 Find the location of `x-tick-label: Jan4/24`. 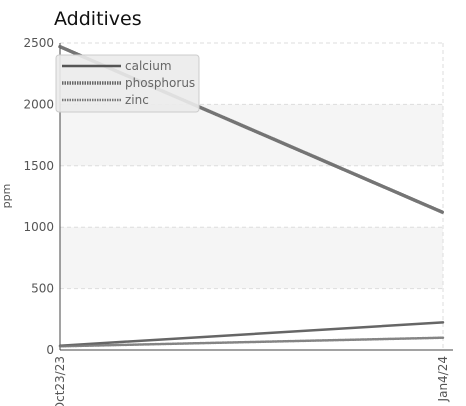

x-tick-label: Jan4/24 is located at coordinates (443, 379).